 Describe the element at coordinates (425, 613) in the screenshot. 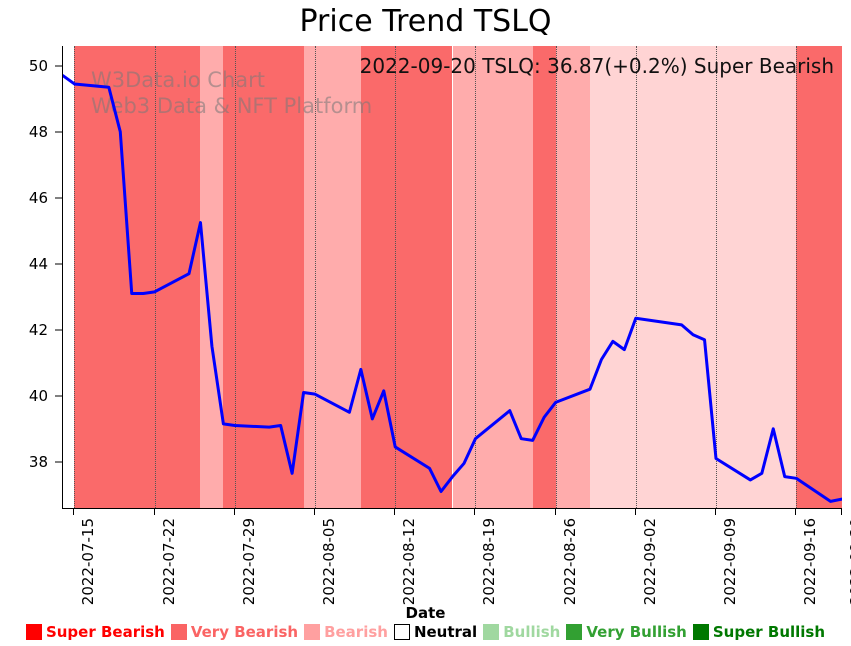

I see `x-axis-title: Date` at that location.